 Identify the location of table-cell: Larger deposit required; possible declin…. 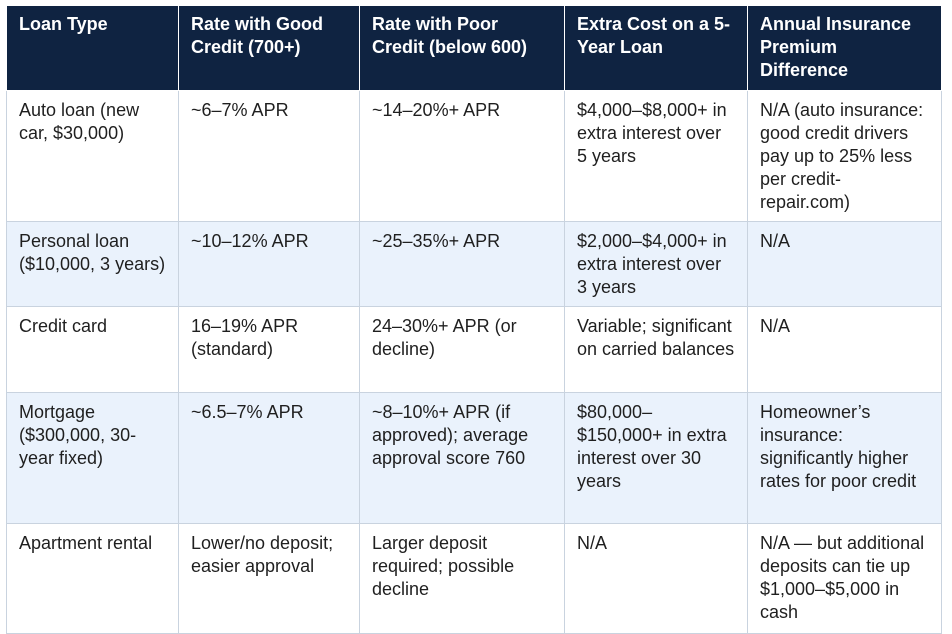
(462, 578).